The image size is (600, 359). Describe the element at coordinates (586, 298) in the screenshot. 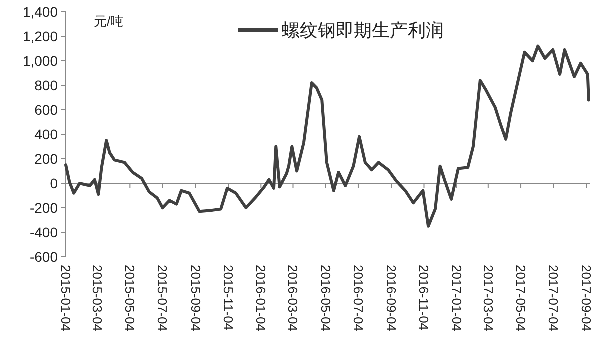

I see `x-tick-label: 2017-09-04` at that location.